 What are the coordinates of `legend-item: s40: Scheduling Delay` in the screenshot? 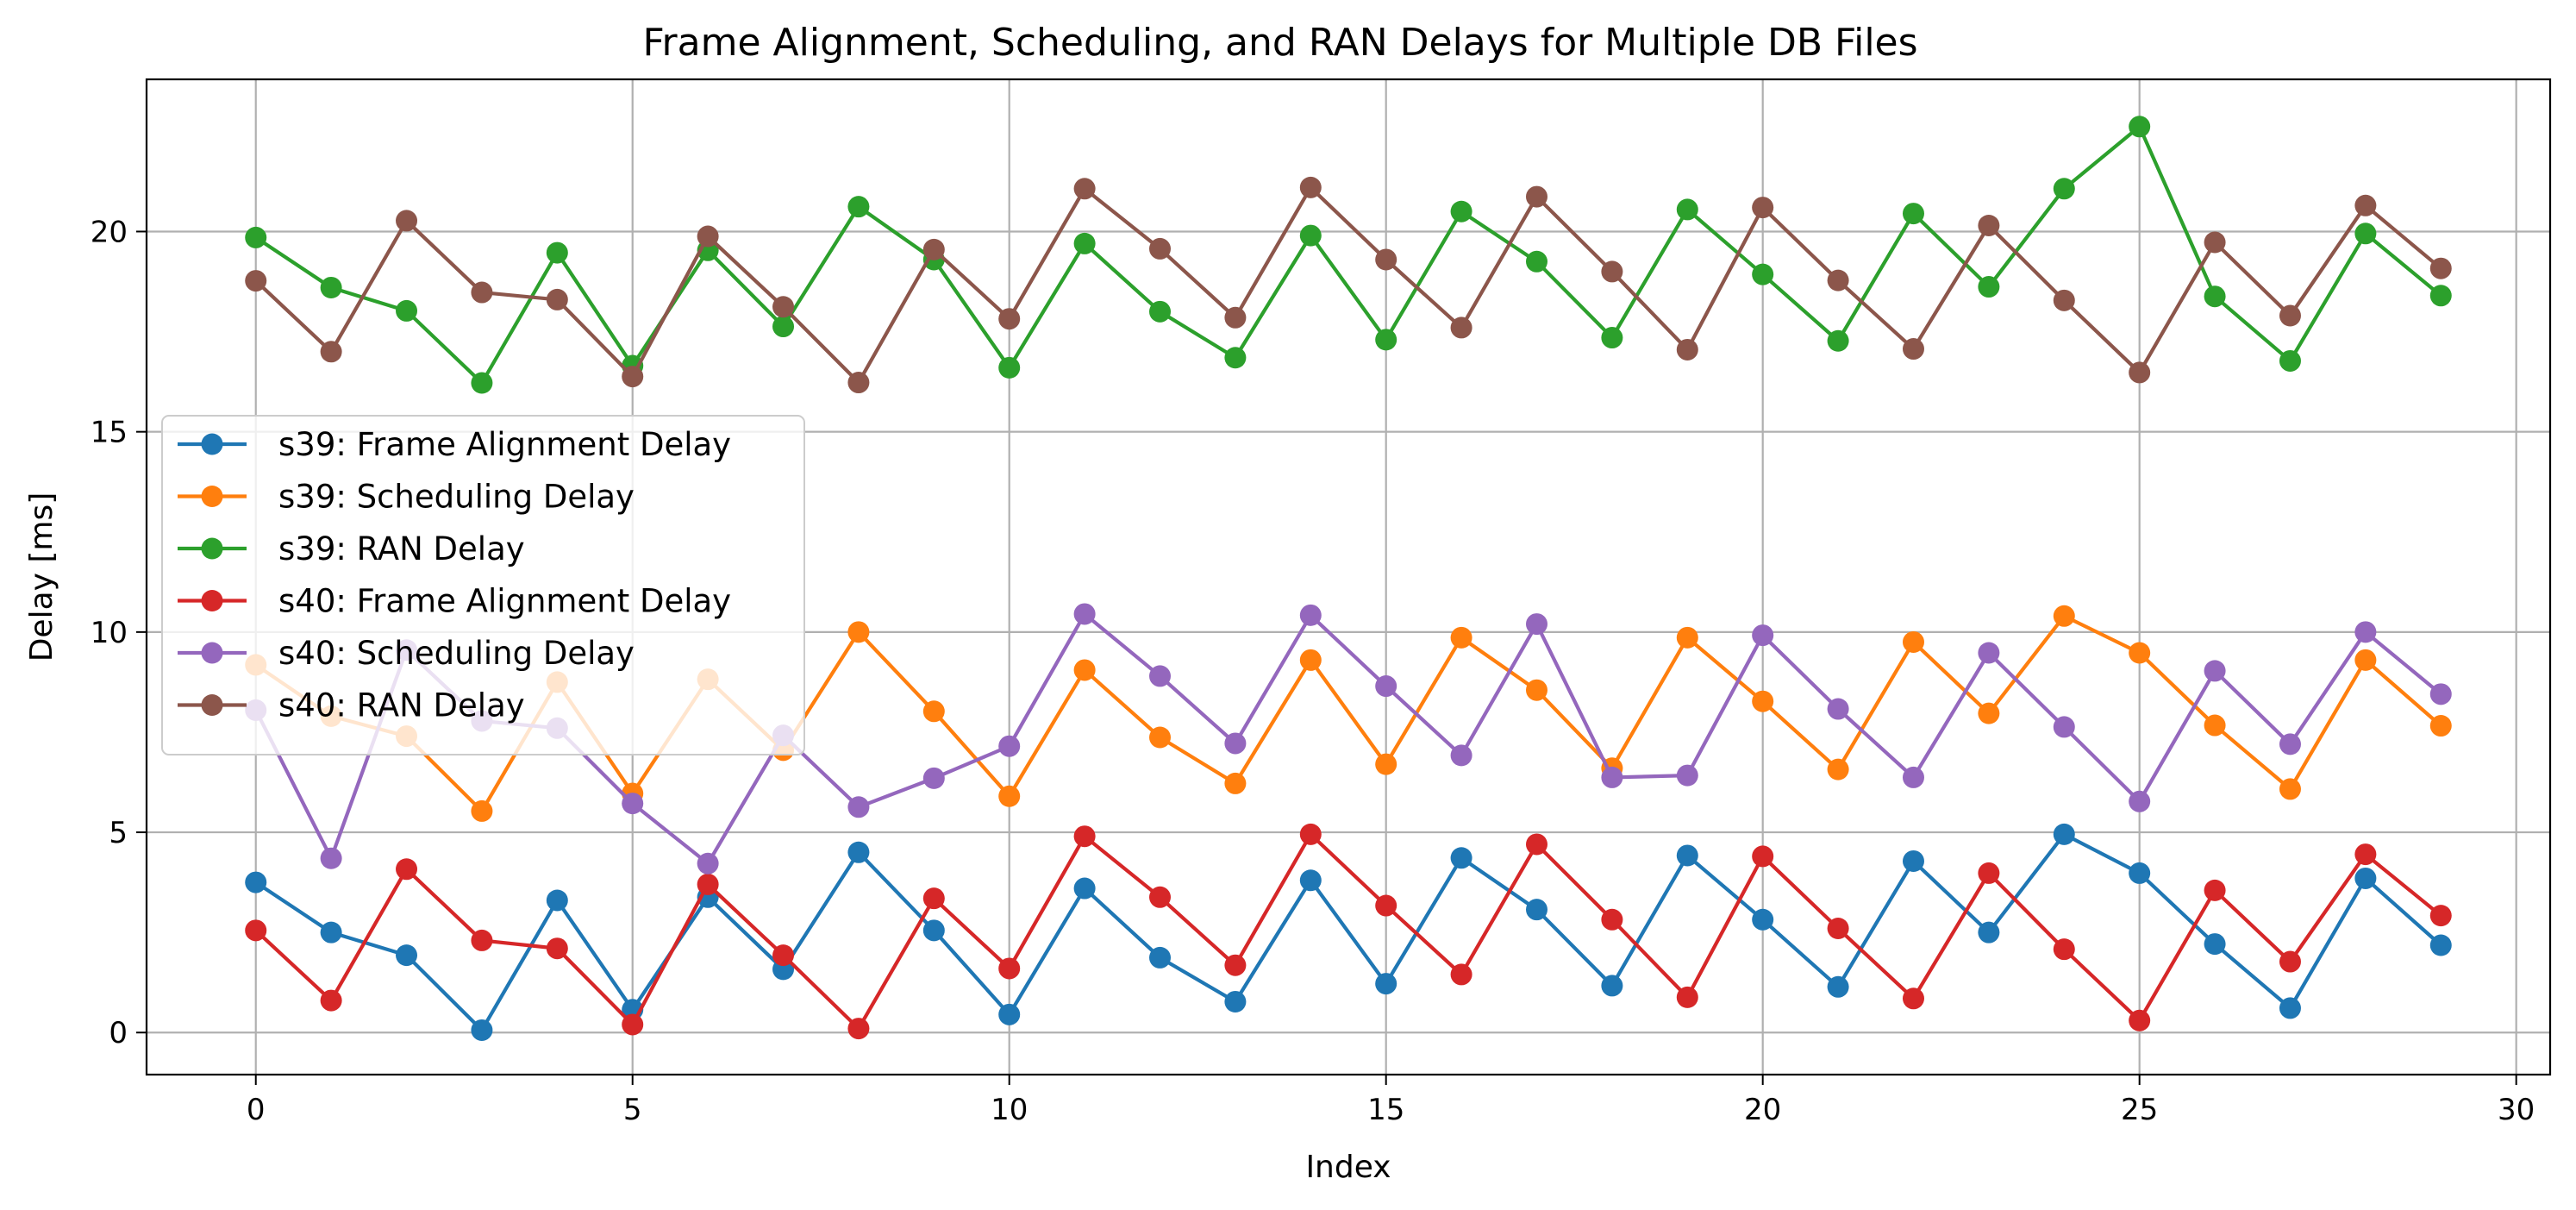 It's located at (406, 654).